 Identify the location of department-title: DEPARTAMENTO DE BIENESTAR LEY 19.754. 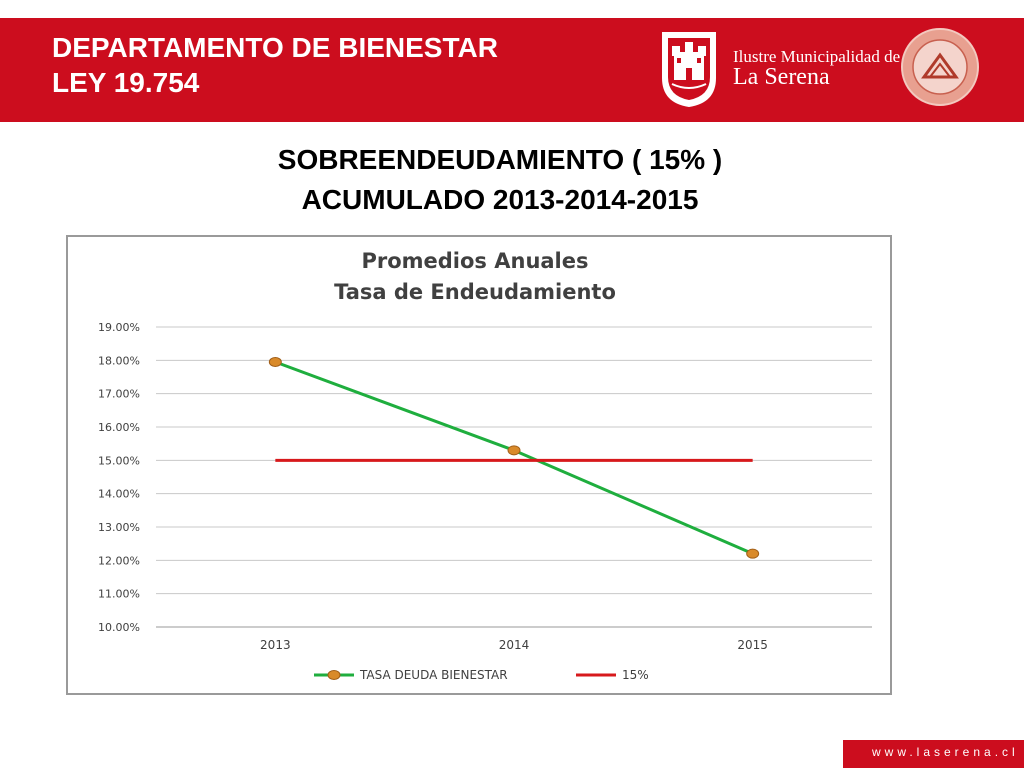
(275, 65).